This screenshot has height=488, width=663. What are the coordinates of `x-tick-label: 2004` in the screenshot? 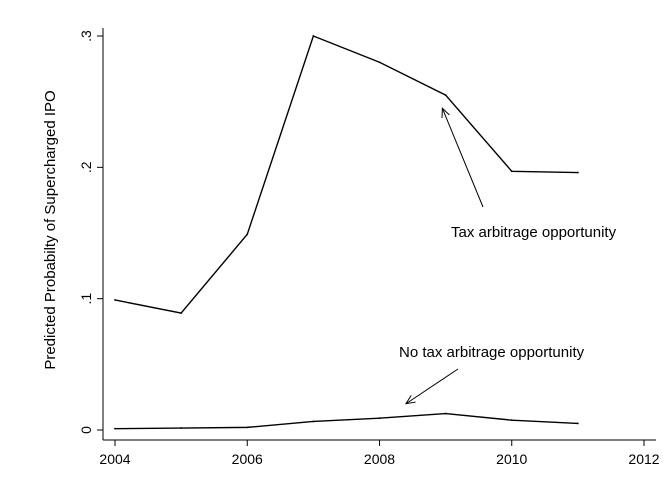 It's located at (114, 459).